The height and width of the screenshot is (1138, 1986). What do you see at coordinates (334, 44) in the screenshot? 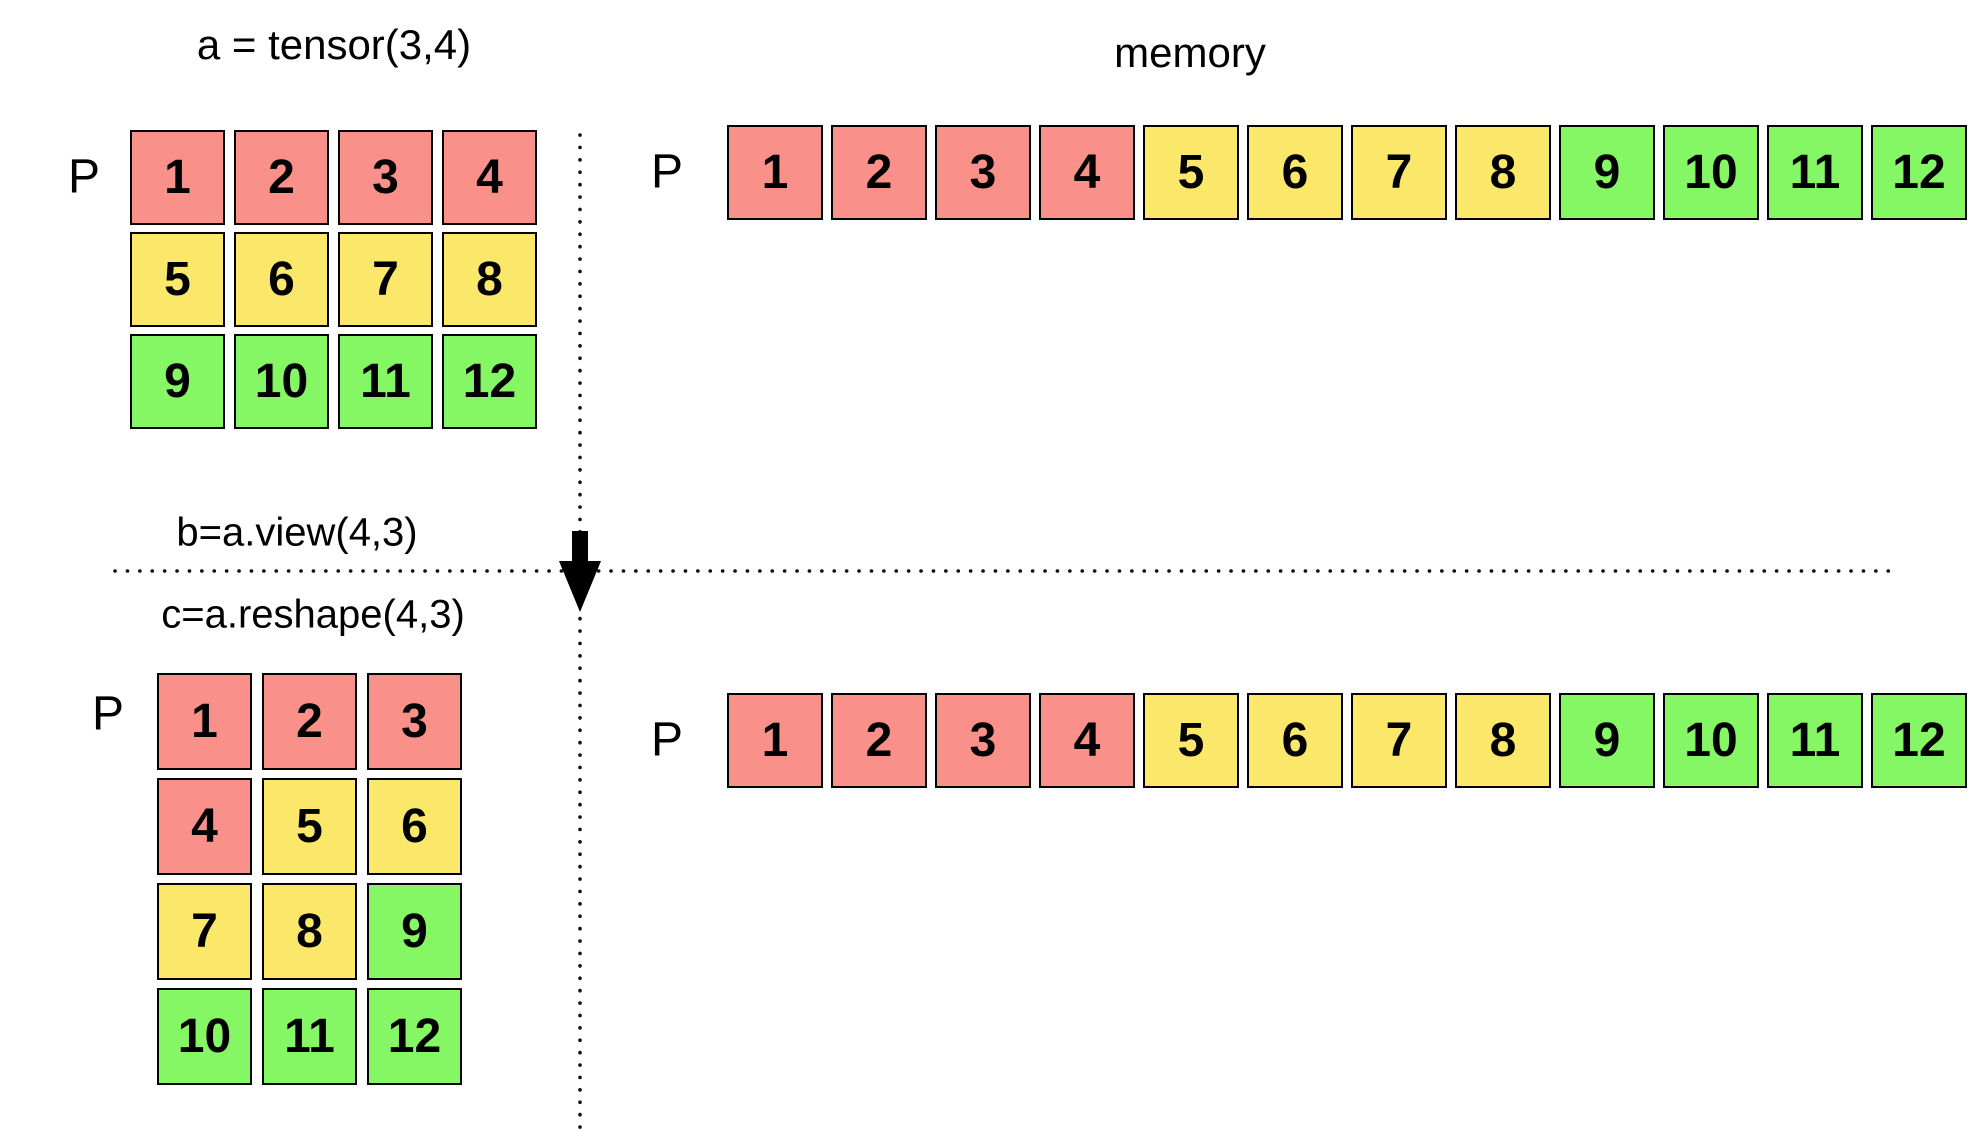
I see `tensor-a-title: a = tensor(3,4)` at bounding box center [334, 44].